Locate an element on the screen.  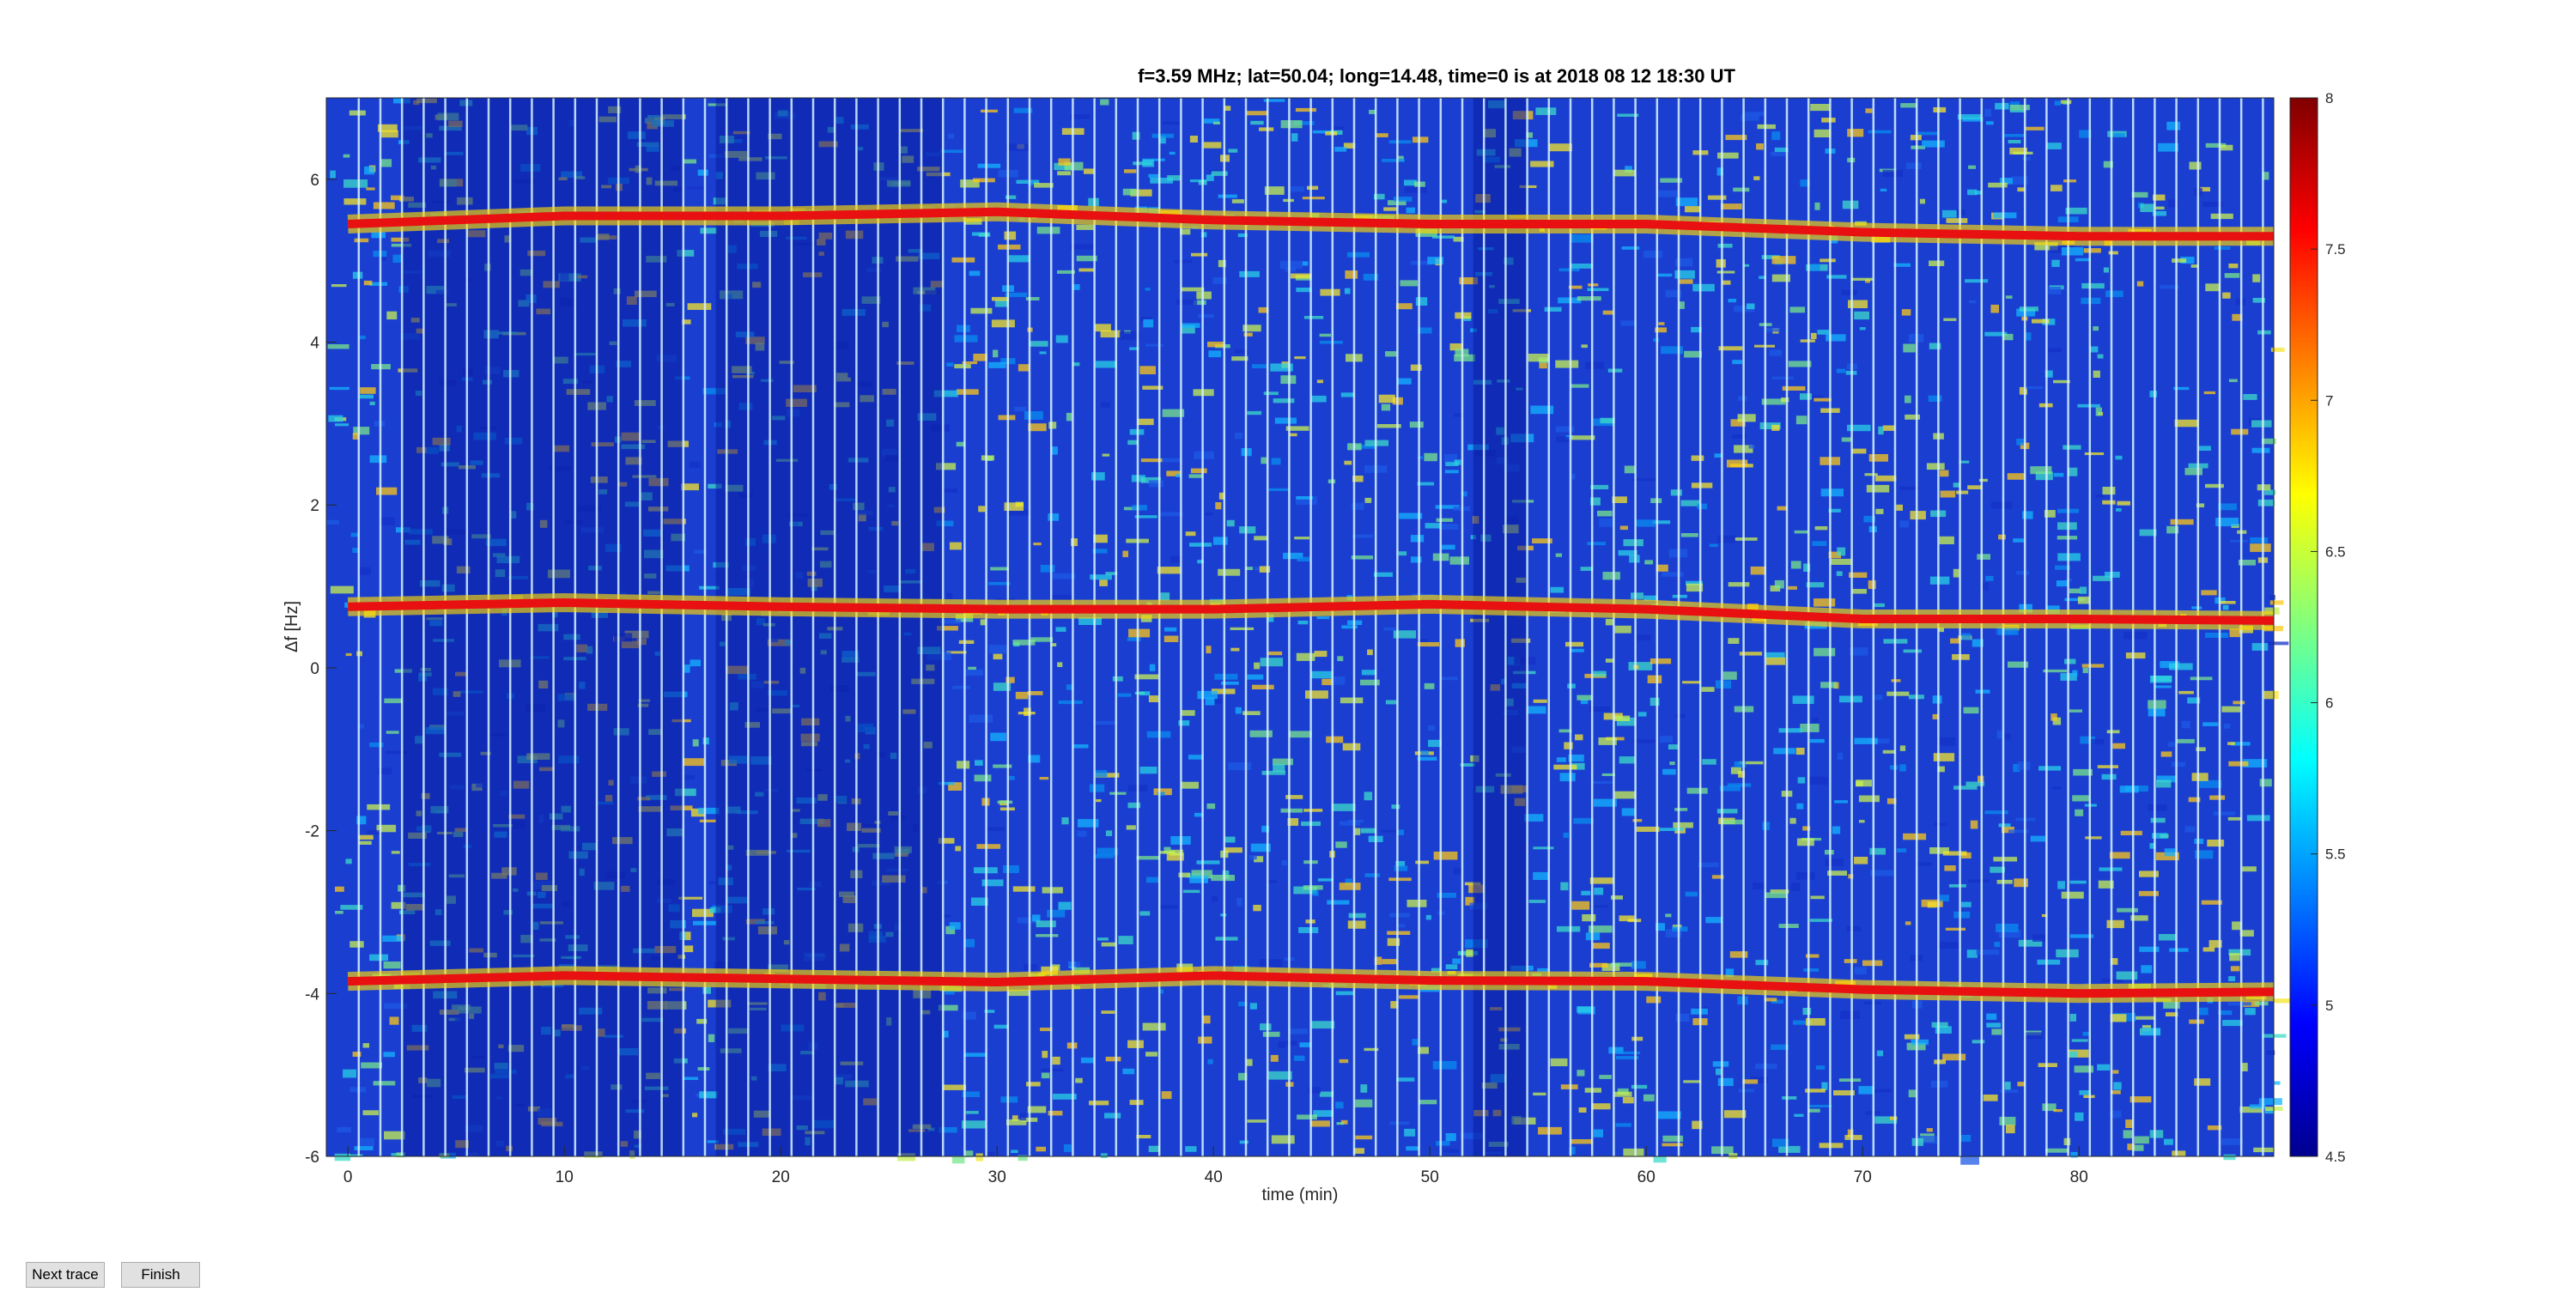
finish-button: Finish is located at coordinates (160, 1275).